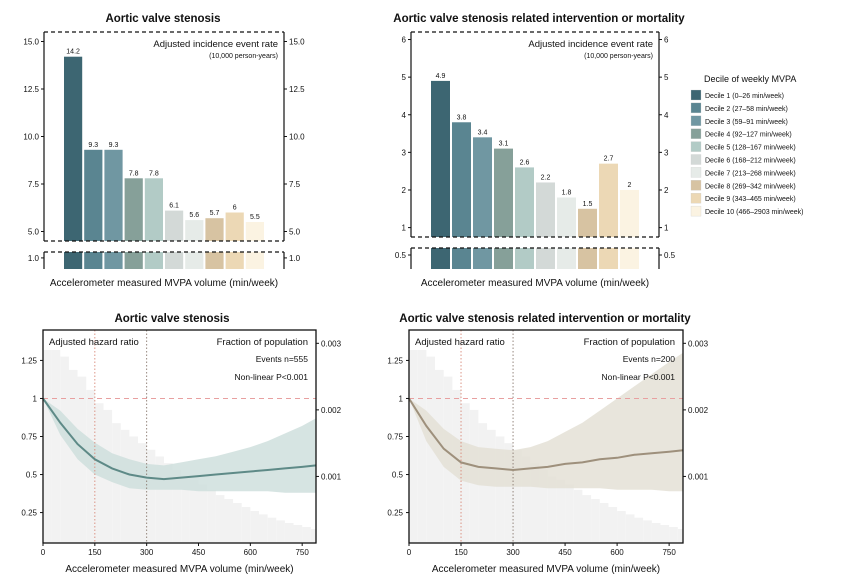 The image size is (846, 588). What do you see at coordinates (666, 77) in the screenshot?
I see `y-tick-label-right: 5` at bounding box center [666, 77].